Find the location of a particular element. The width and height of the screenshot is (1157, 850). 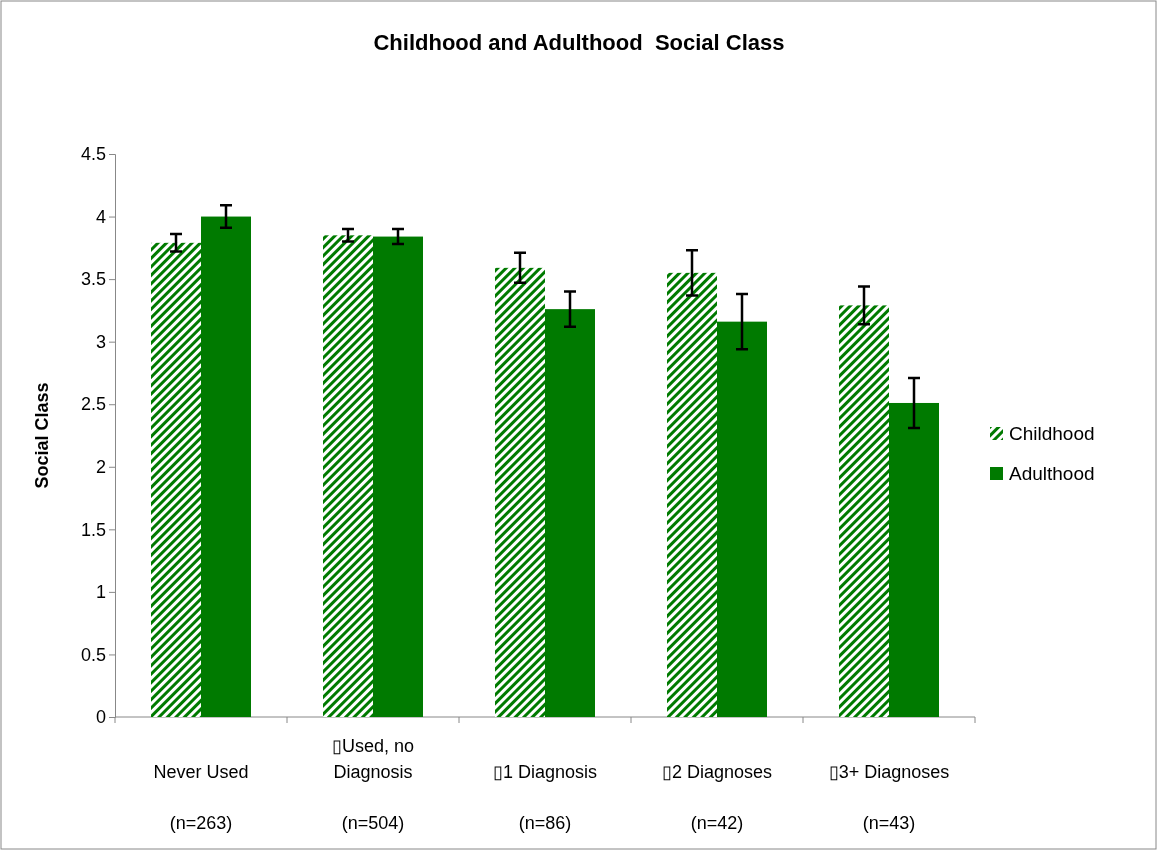

category-label: ▯3+ Diagnoses (n=43) is located at coordinates (889, 797).